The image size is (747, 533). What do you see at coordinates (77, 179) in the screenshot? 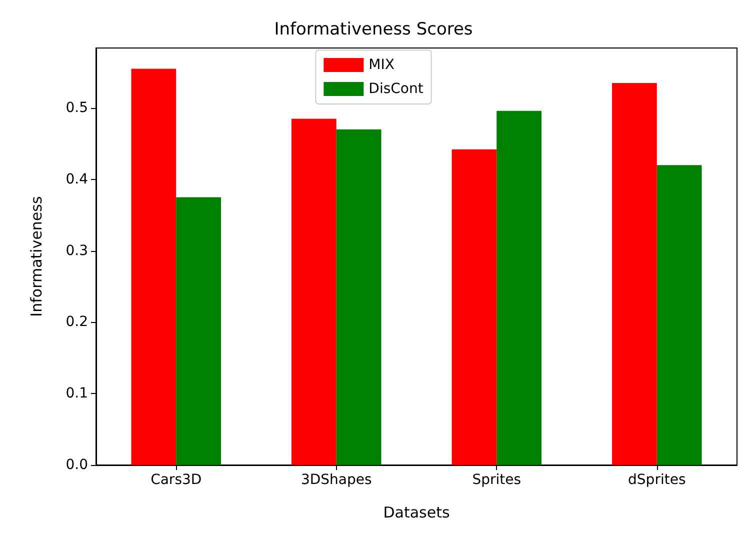
I see `y-tick-label: 0.4` at bounding box center [77, 179].